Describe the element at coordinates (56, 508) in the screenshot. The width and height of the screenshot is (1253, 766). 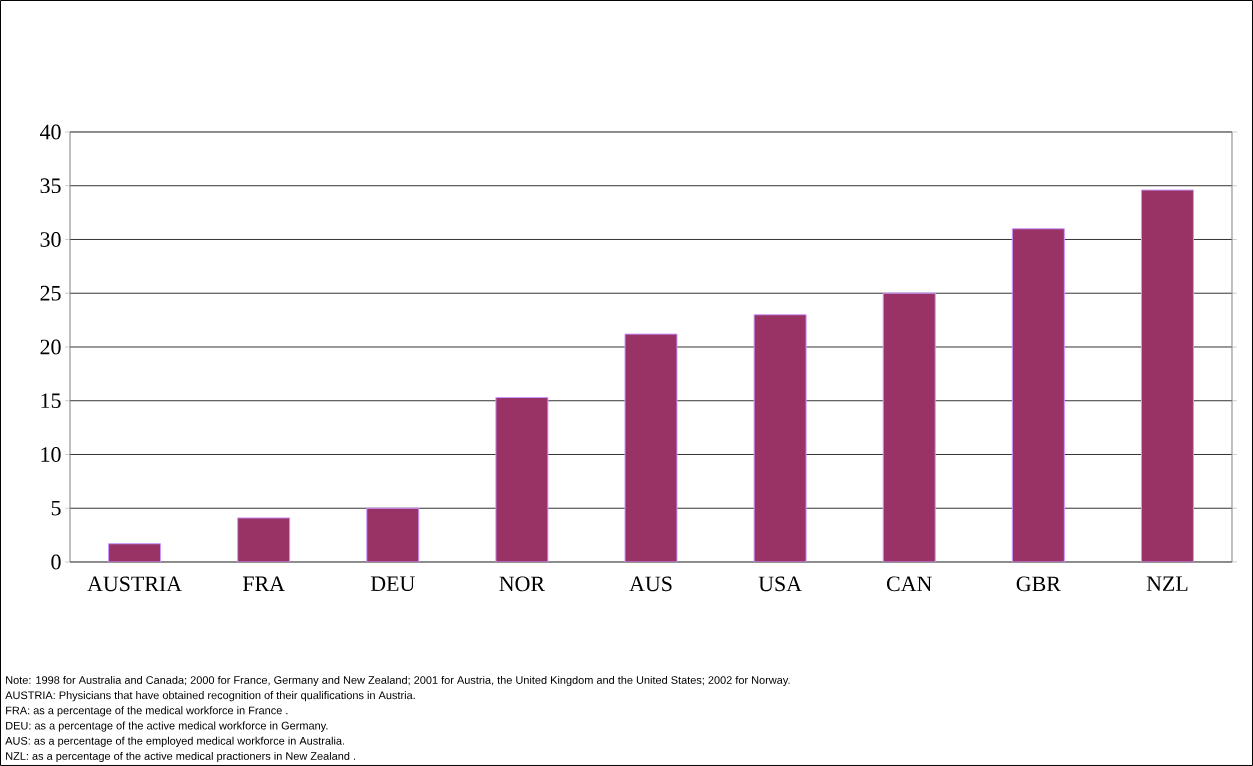
I see `y-tick-label: 5` at that location.